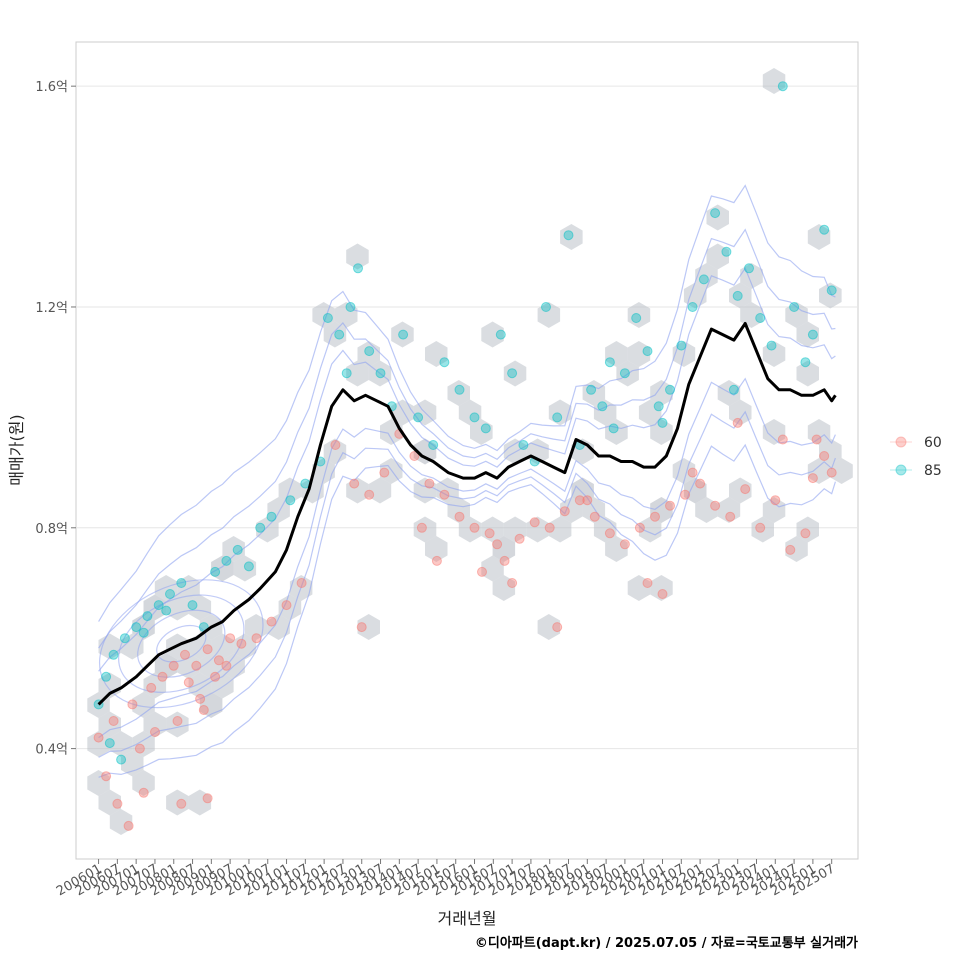  What do you see at coordinates (55, 419) in the screenshot?
I see `y-axis-ticks: 0.4억 0.8억 1.2억 1.6억` at bounding box center [55, 419].